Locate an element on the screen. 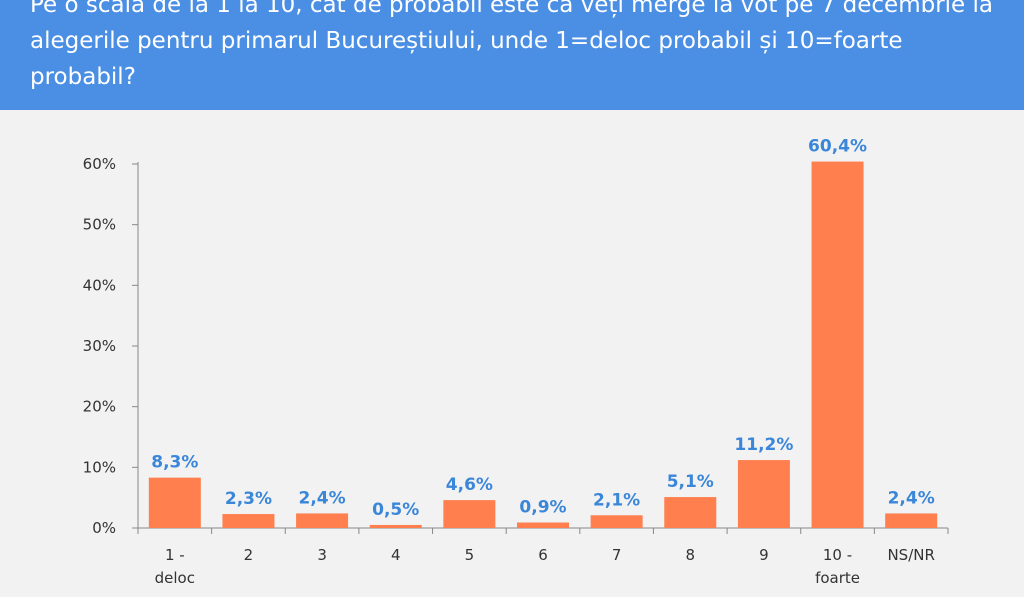 This screenshot has height=597, width=1024. x-category-label: 9 is located at coordinates (764, 555).